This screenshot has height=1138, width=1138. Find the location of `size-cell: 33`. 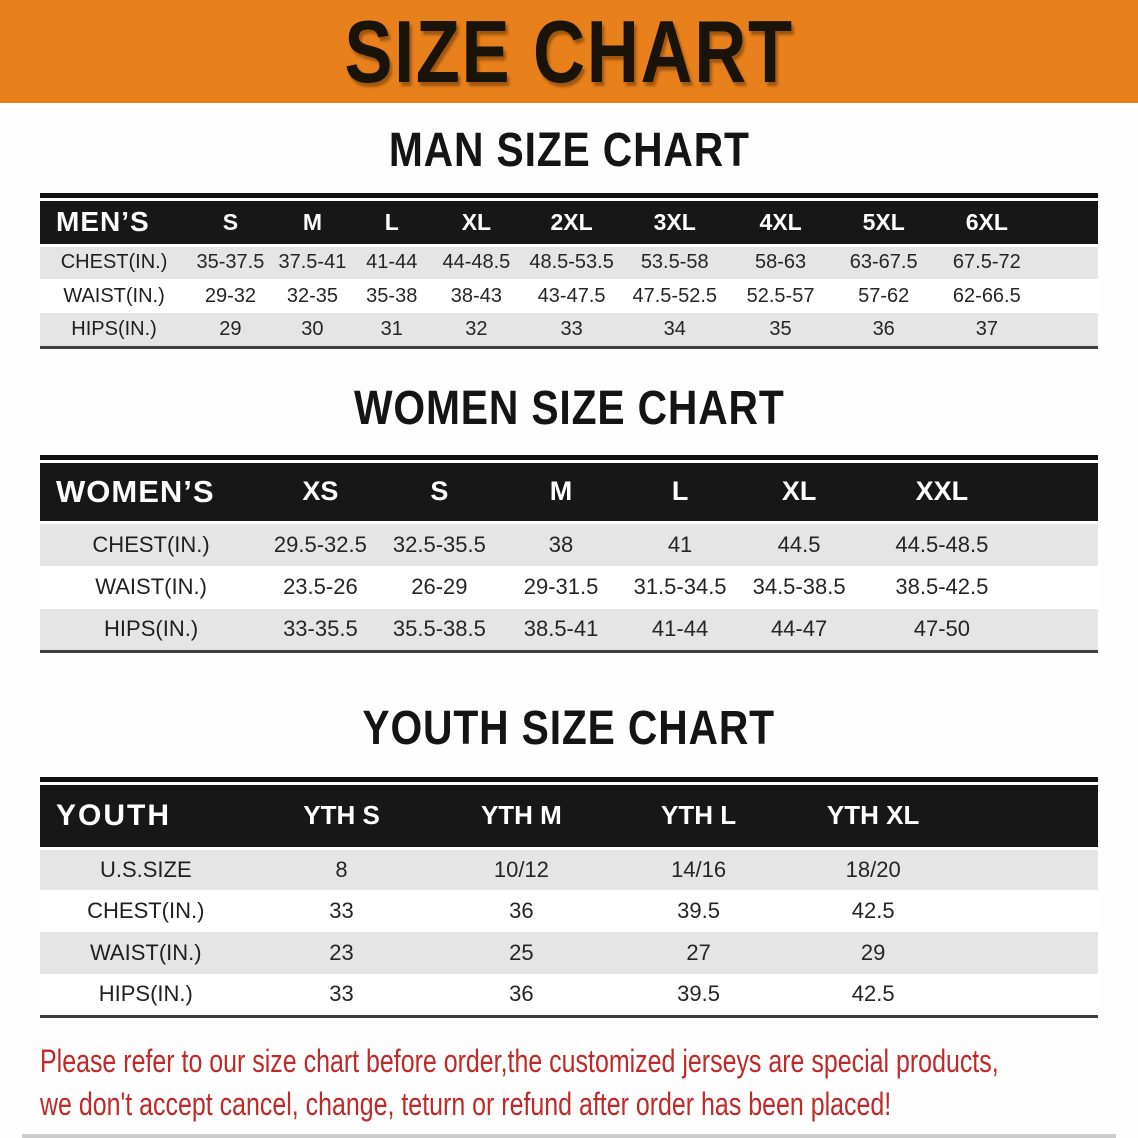

size-cell: 33 is located at coordinates (341, 995).